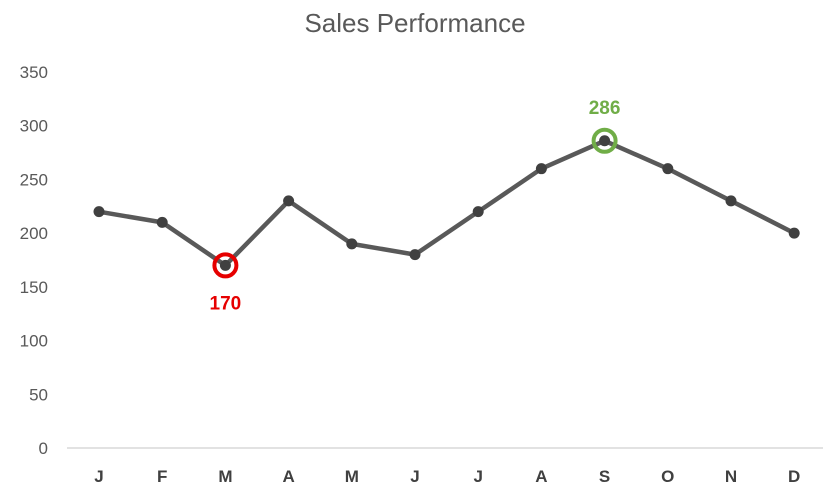 The height and width of the screenshot is (502, 830). Describe the element at coordinates (415, 23) in the screenshot. I see `chart-title: Sales Performance` at that location.